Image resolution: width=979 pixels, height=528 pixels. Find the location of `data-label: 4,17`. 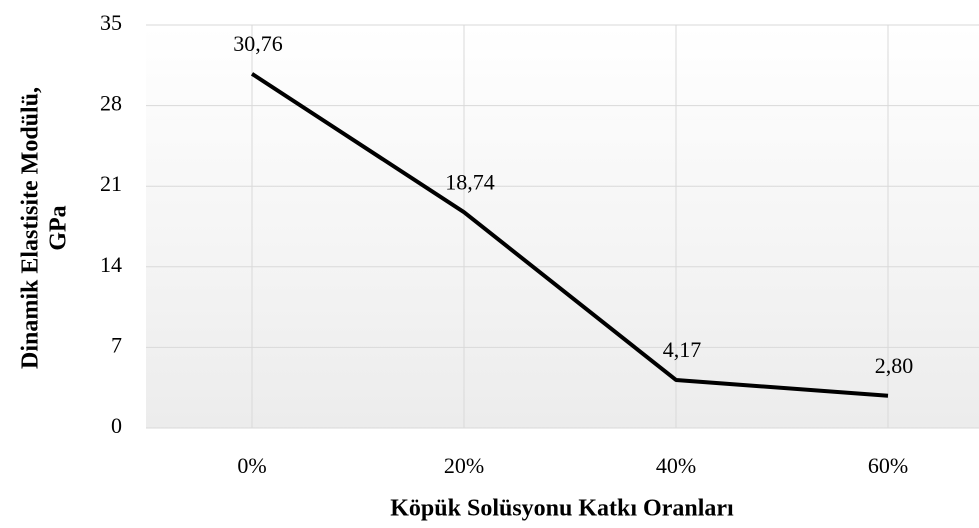

data-label: 4,17 is located at coordinates (682, 349).